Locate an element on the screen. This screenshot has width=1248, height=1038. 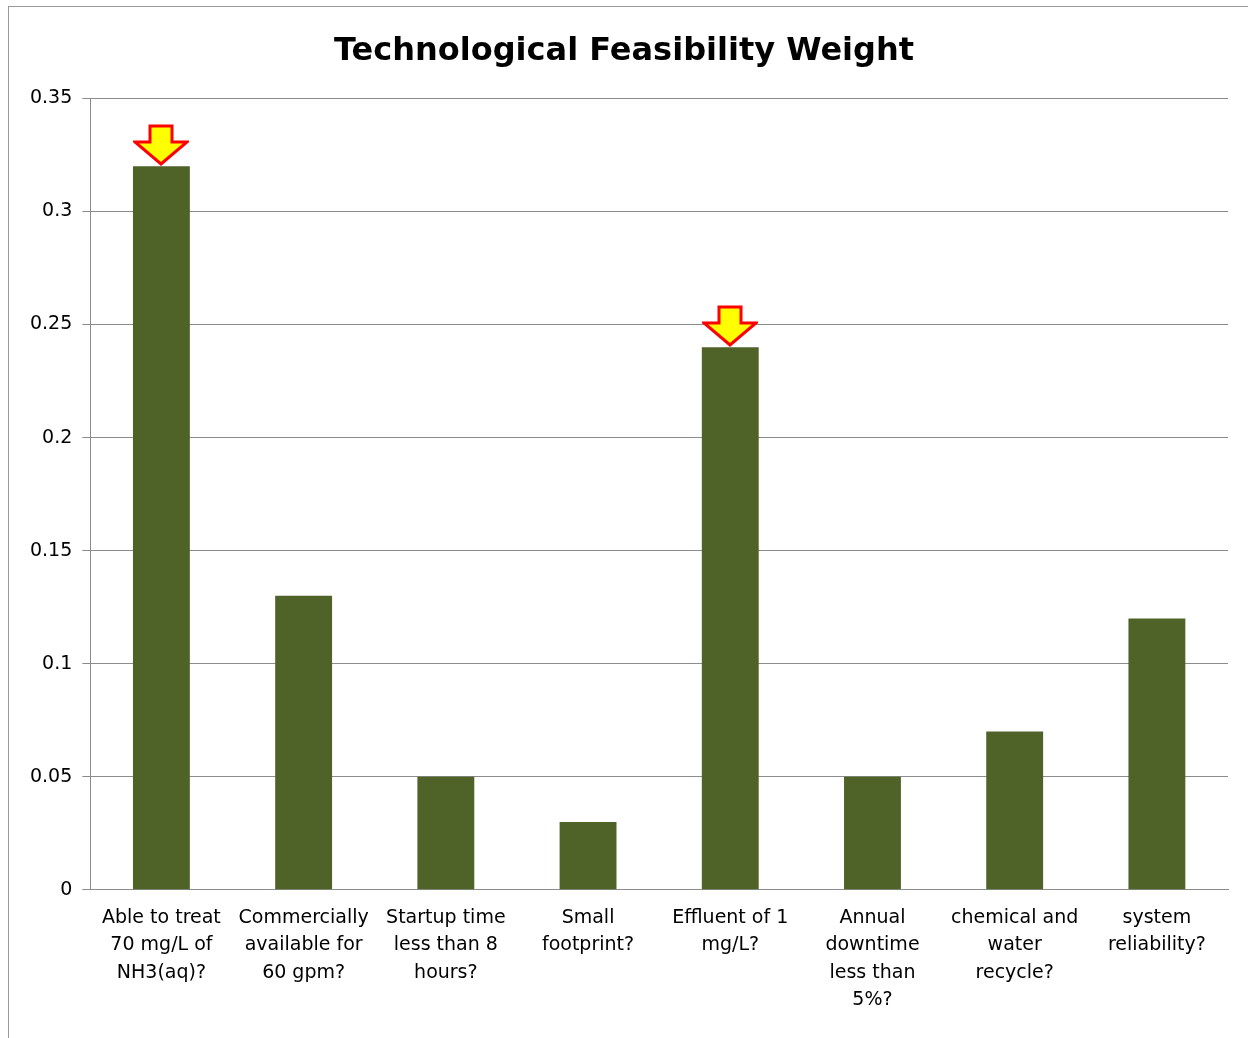
y-tick-label: 0.35 is located at coordinates (51, 96).